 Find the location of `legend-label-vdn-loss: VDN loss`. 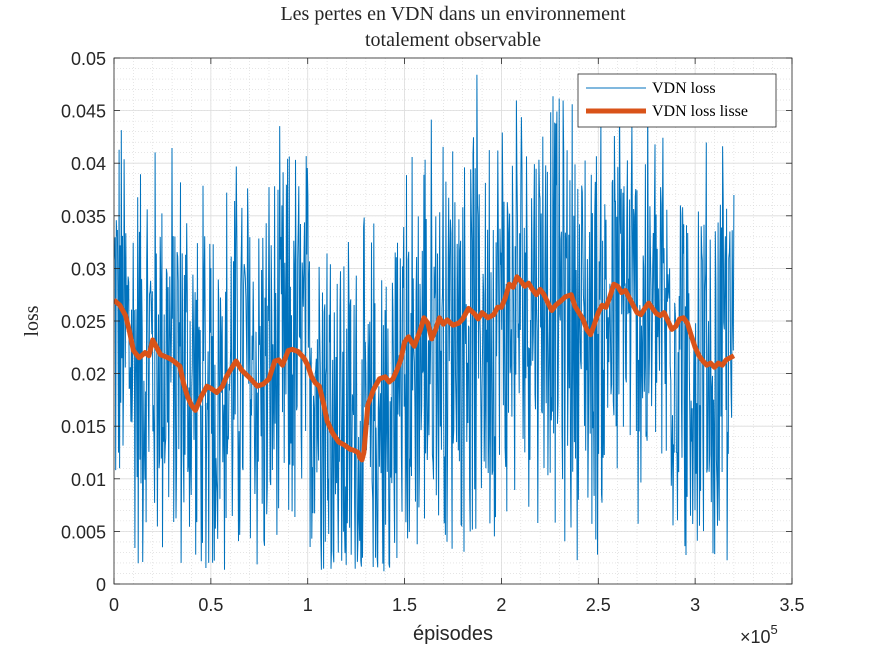

legend-label-vdn-loss: VDN loss is located at coordinates (684, 88).